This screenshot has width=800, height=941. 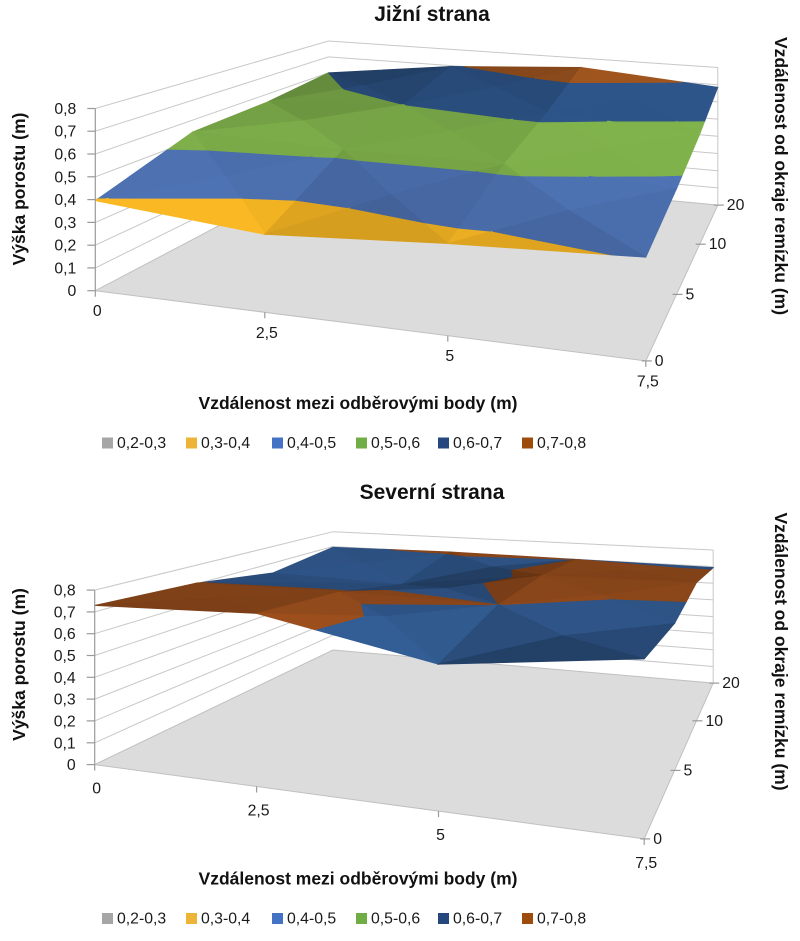 What do you see at coordinates (432, 14) in the screenshot?
I see `svg-text: Jižní strana` at bounding box center [432, 14].